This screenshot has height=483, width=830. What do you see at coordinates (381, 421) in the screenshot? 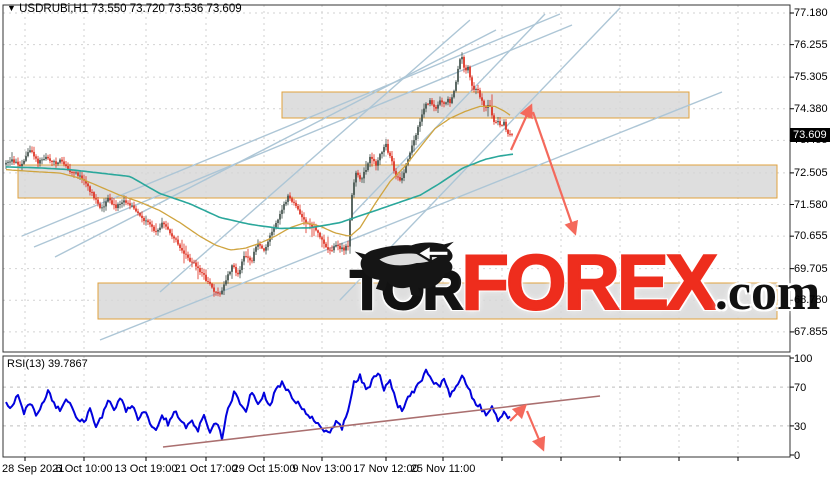
I see `rsi-trendline` at bounding box center [381, 421].